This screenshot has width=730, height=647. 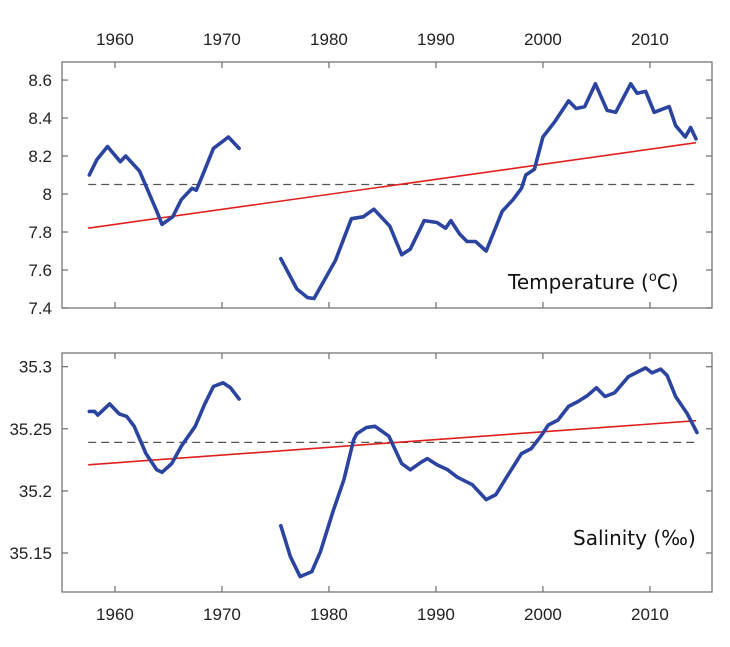 I want to click on temperature-annotation: Temperature (oC), so click(x=593, y=282).